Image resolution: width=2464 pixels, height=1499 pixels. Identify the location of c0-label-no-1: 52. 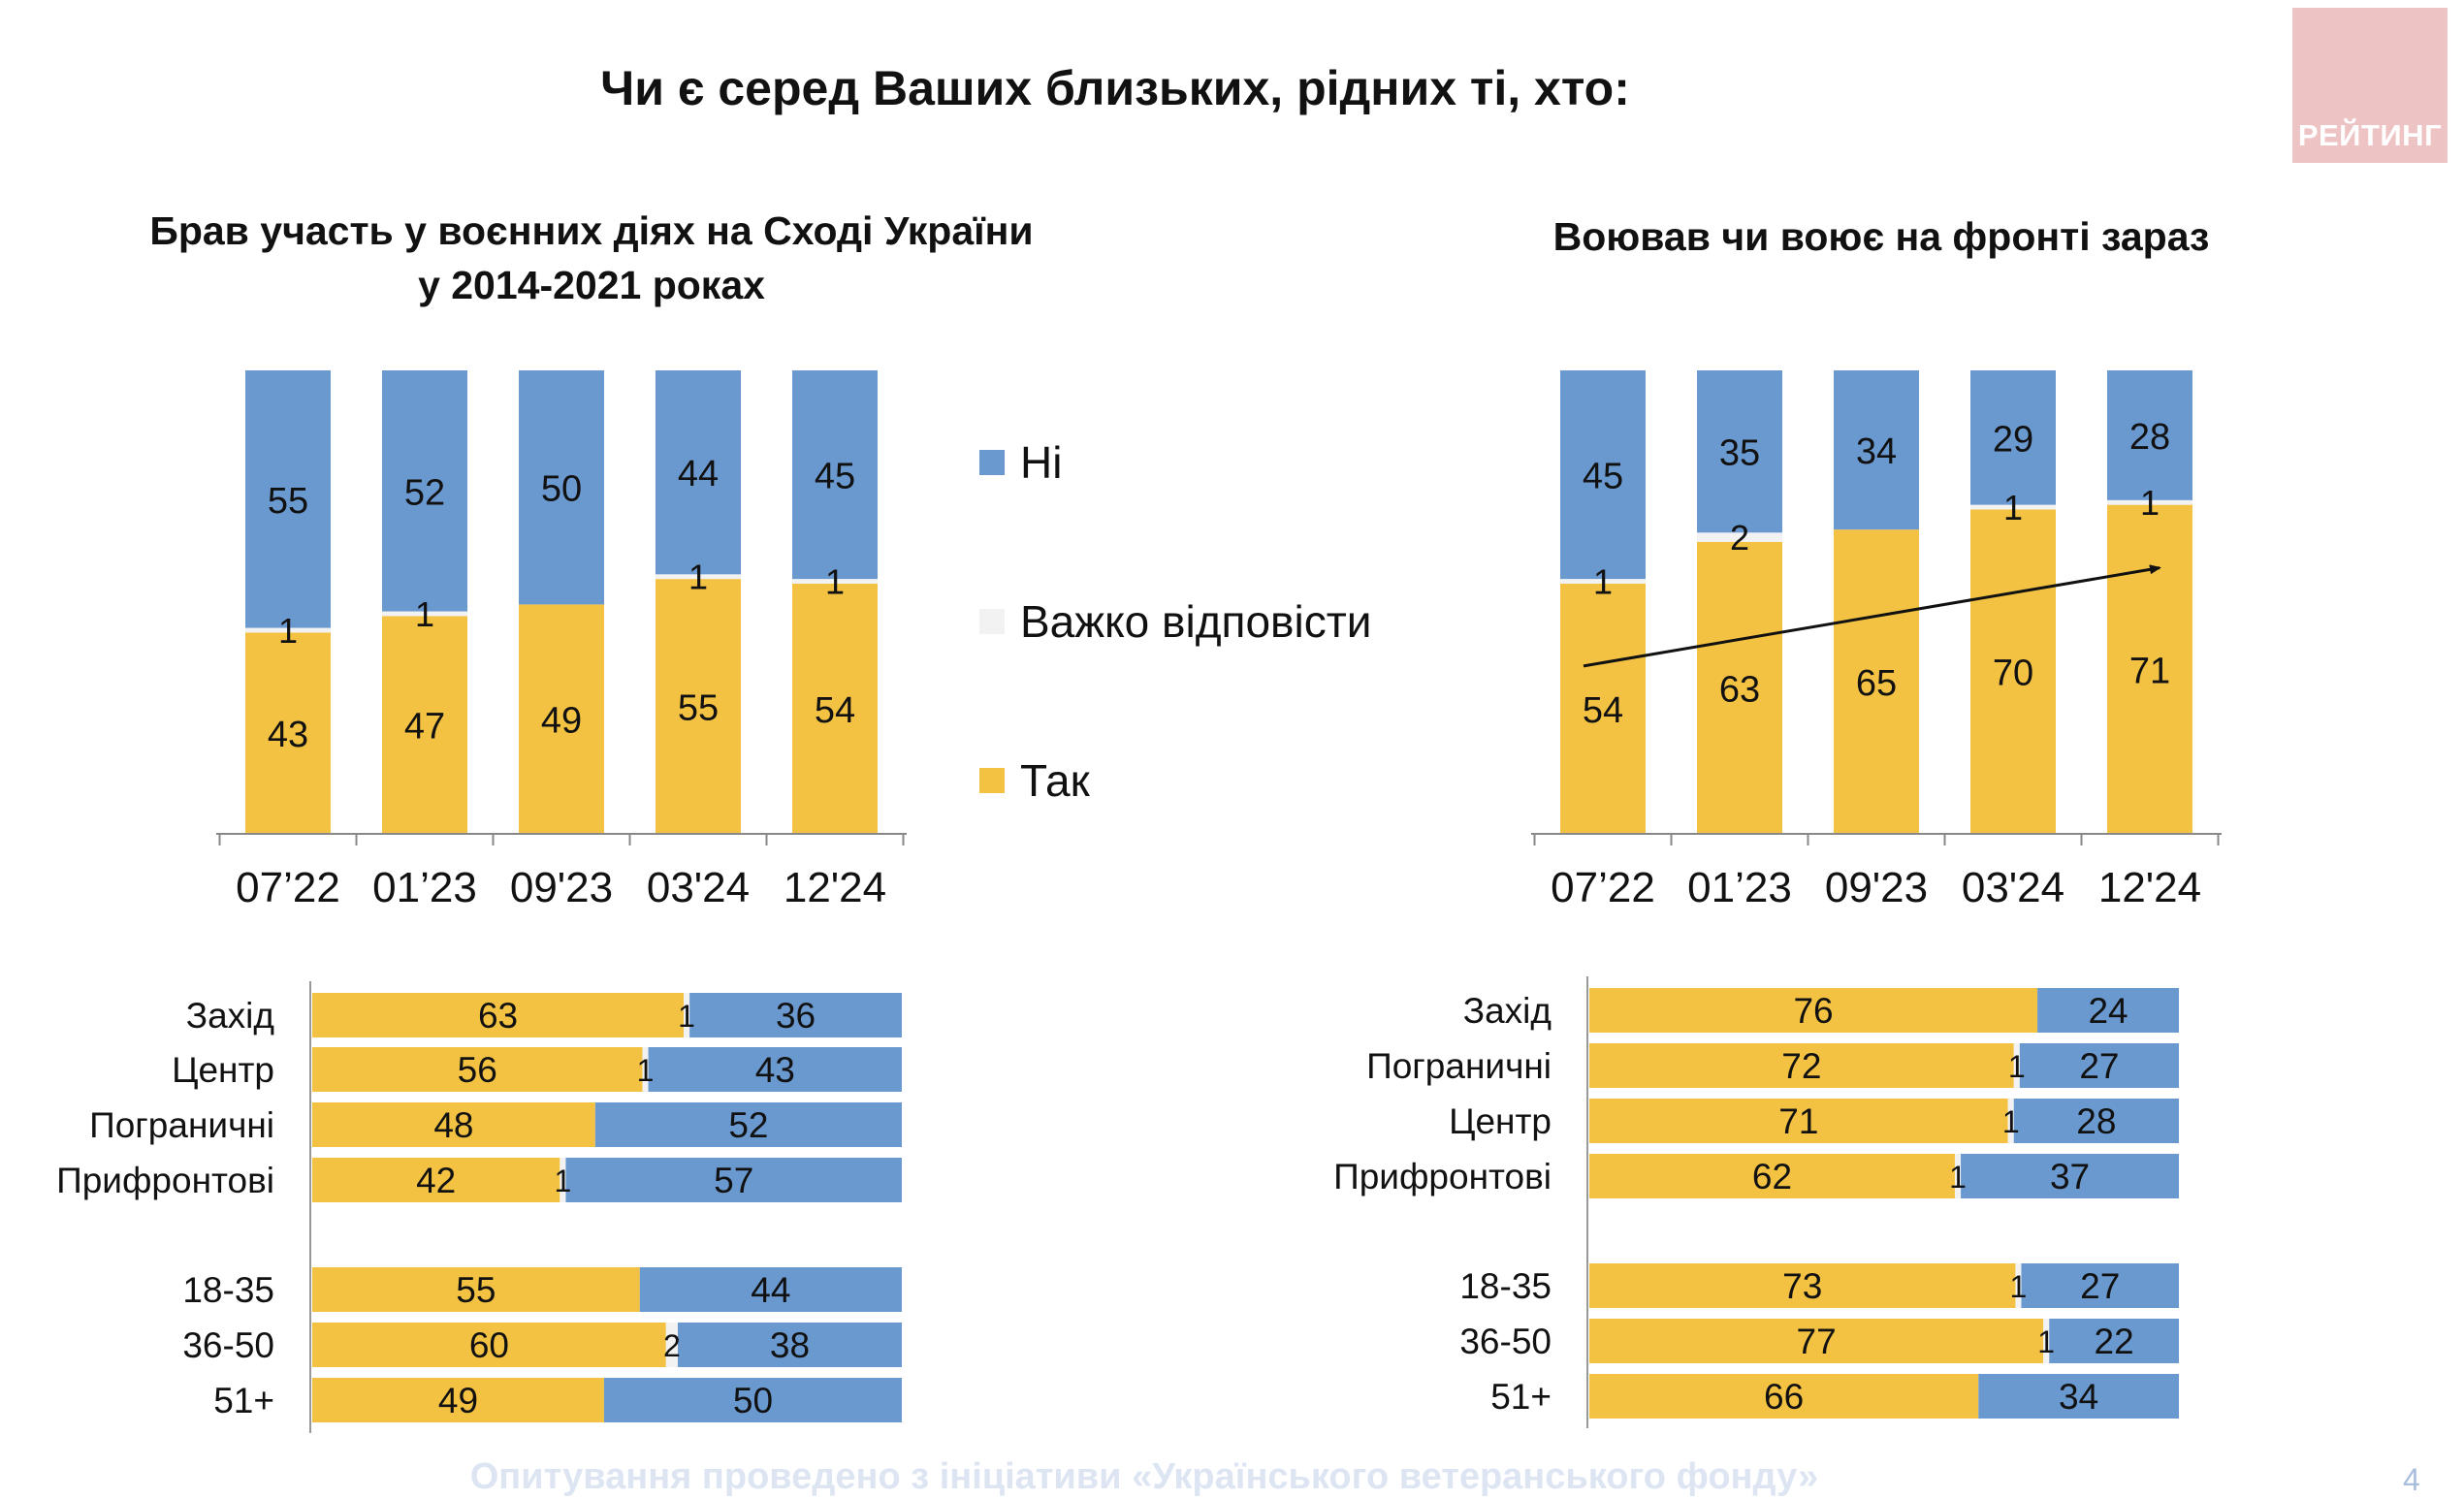
(424, 493).